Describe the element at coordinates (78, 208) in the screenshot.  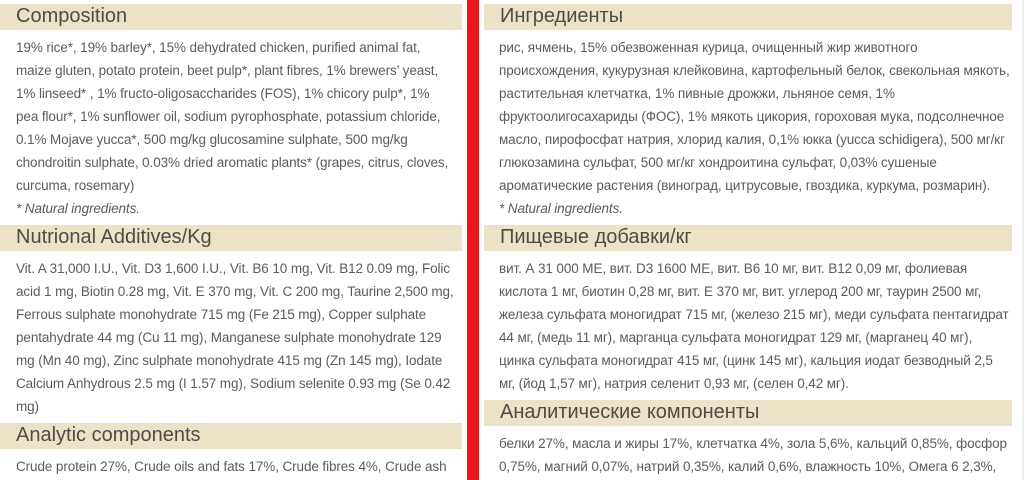
I see `natural-ingredients-note-en: * Natural ingredients.` at that location.